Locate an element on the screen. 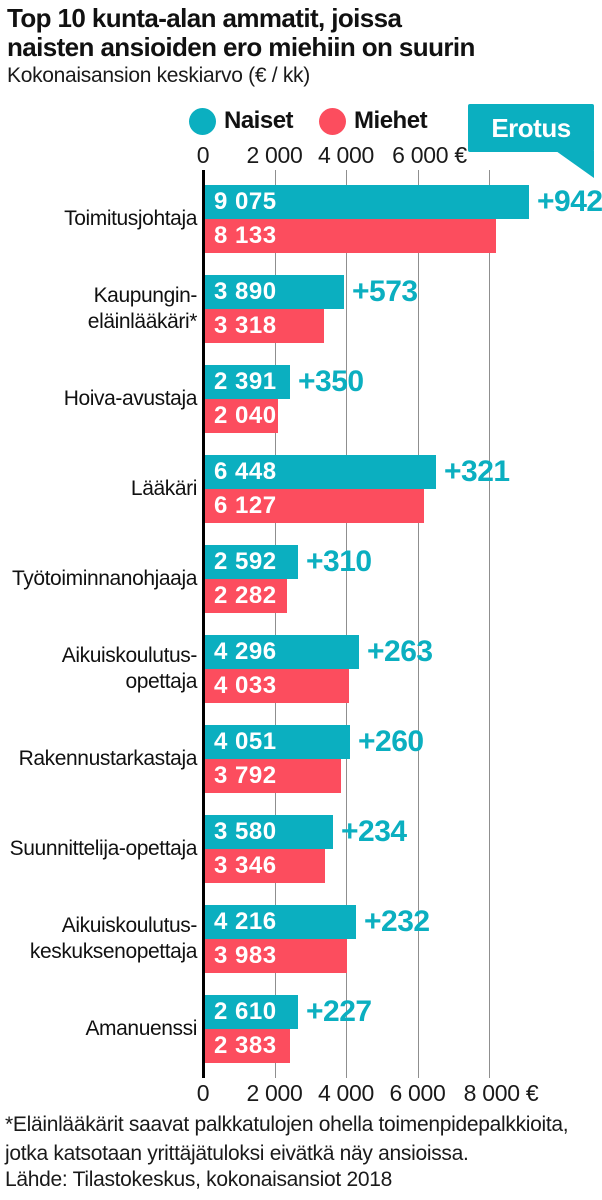 Image resolution: width=602 pixels, height=1200 pixels. legend-label-naiset: Naiset is located at coordinates (259, 120).